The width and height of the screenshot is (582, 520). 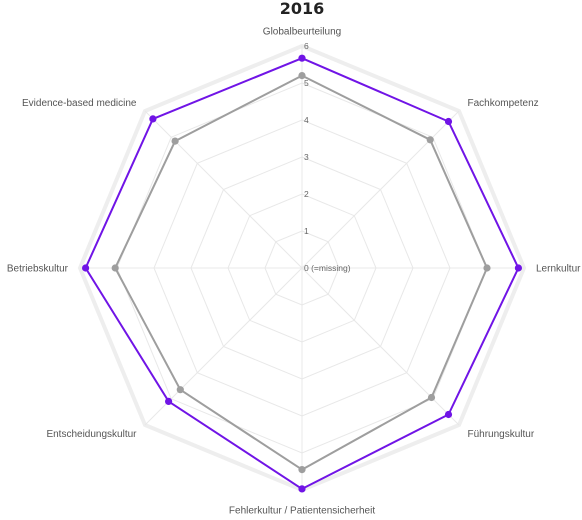 What do you see at coordinates (302, 32) in the screenshot?
I see `axis-label: Globalbeurteilung` at bounding box center [302, 32].